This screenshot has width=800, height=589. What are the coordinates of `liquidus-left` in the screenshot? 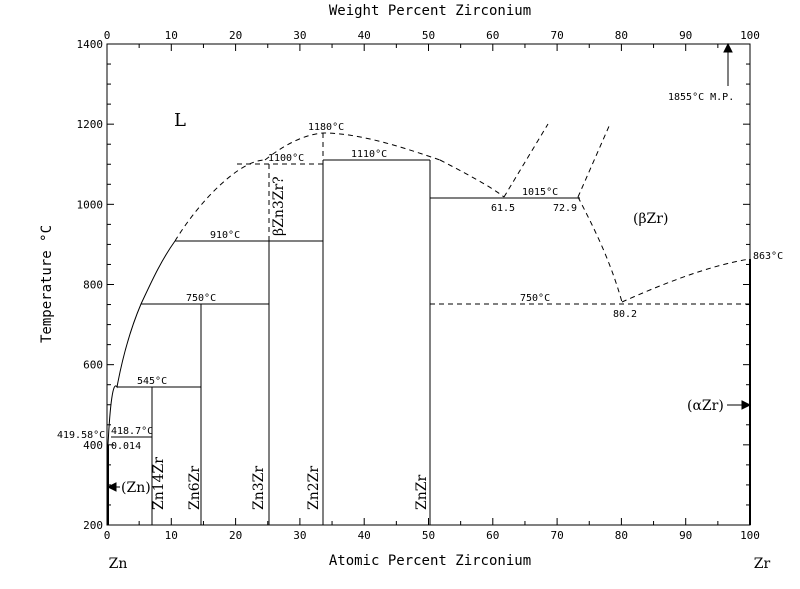 It's located at (141, 343).